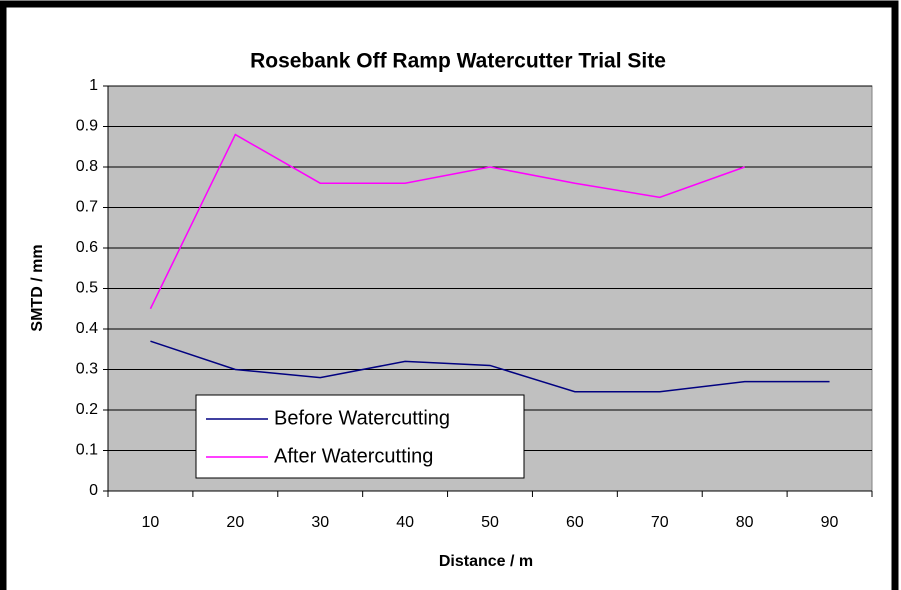 Image resolution: width=901 pixels, height=590 pixels. What do you see at coordinates (486, 561) in the screenshot?
I see `x-axis-title: Distance / m` at bounding box center [486, 561].